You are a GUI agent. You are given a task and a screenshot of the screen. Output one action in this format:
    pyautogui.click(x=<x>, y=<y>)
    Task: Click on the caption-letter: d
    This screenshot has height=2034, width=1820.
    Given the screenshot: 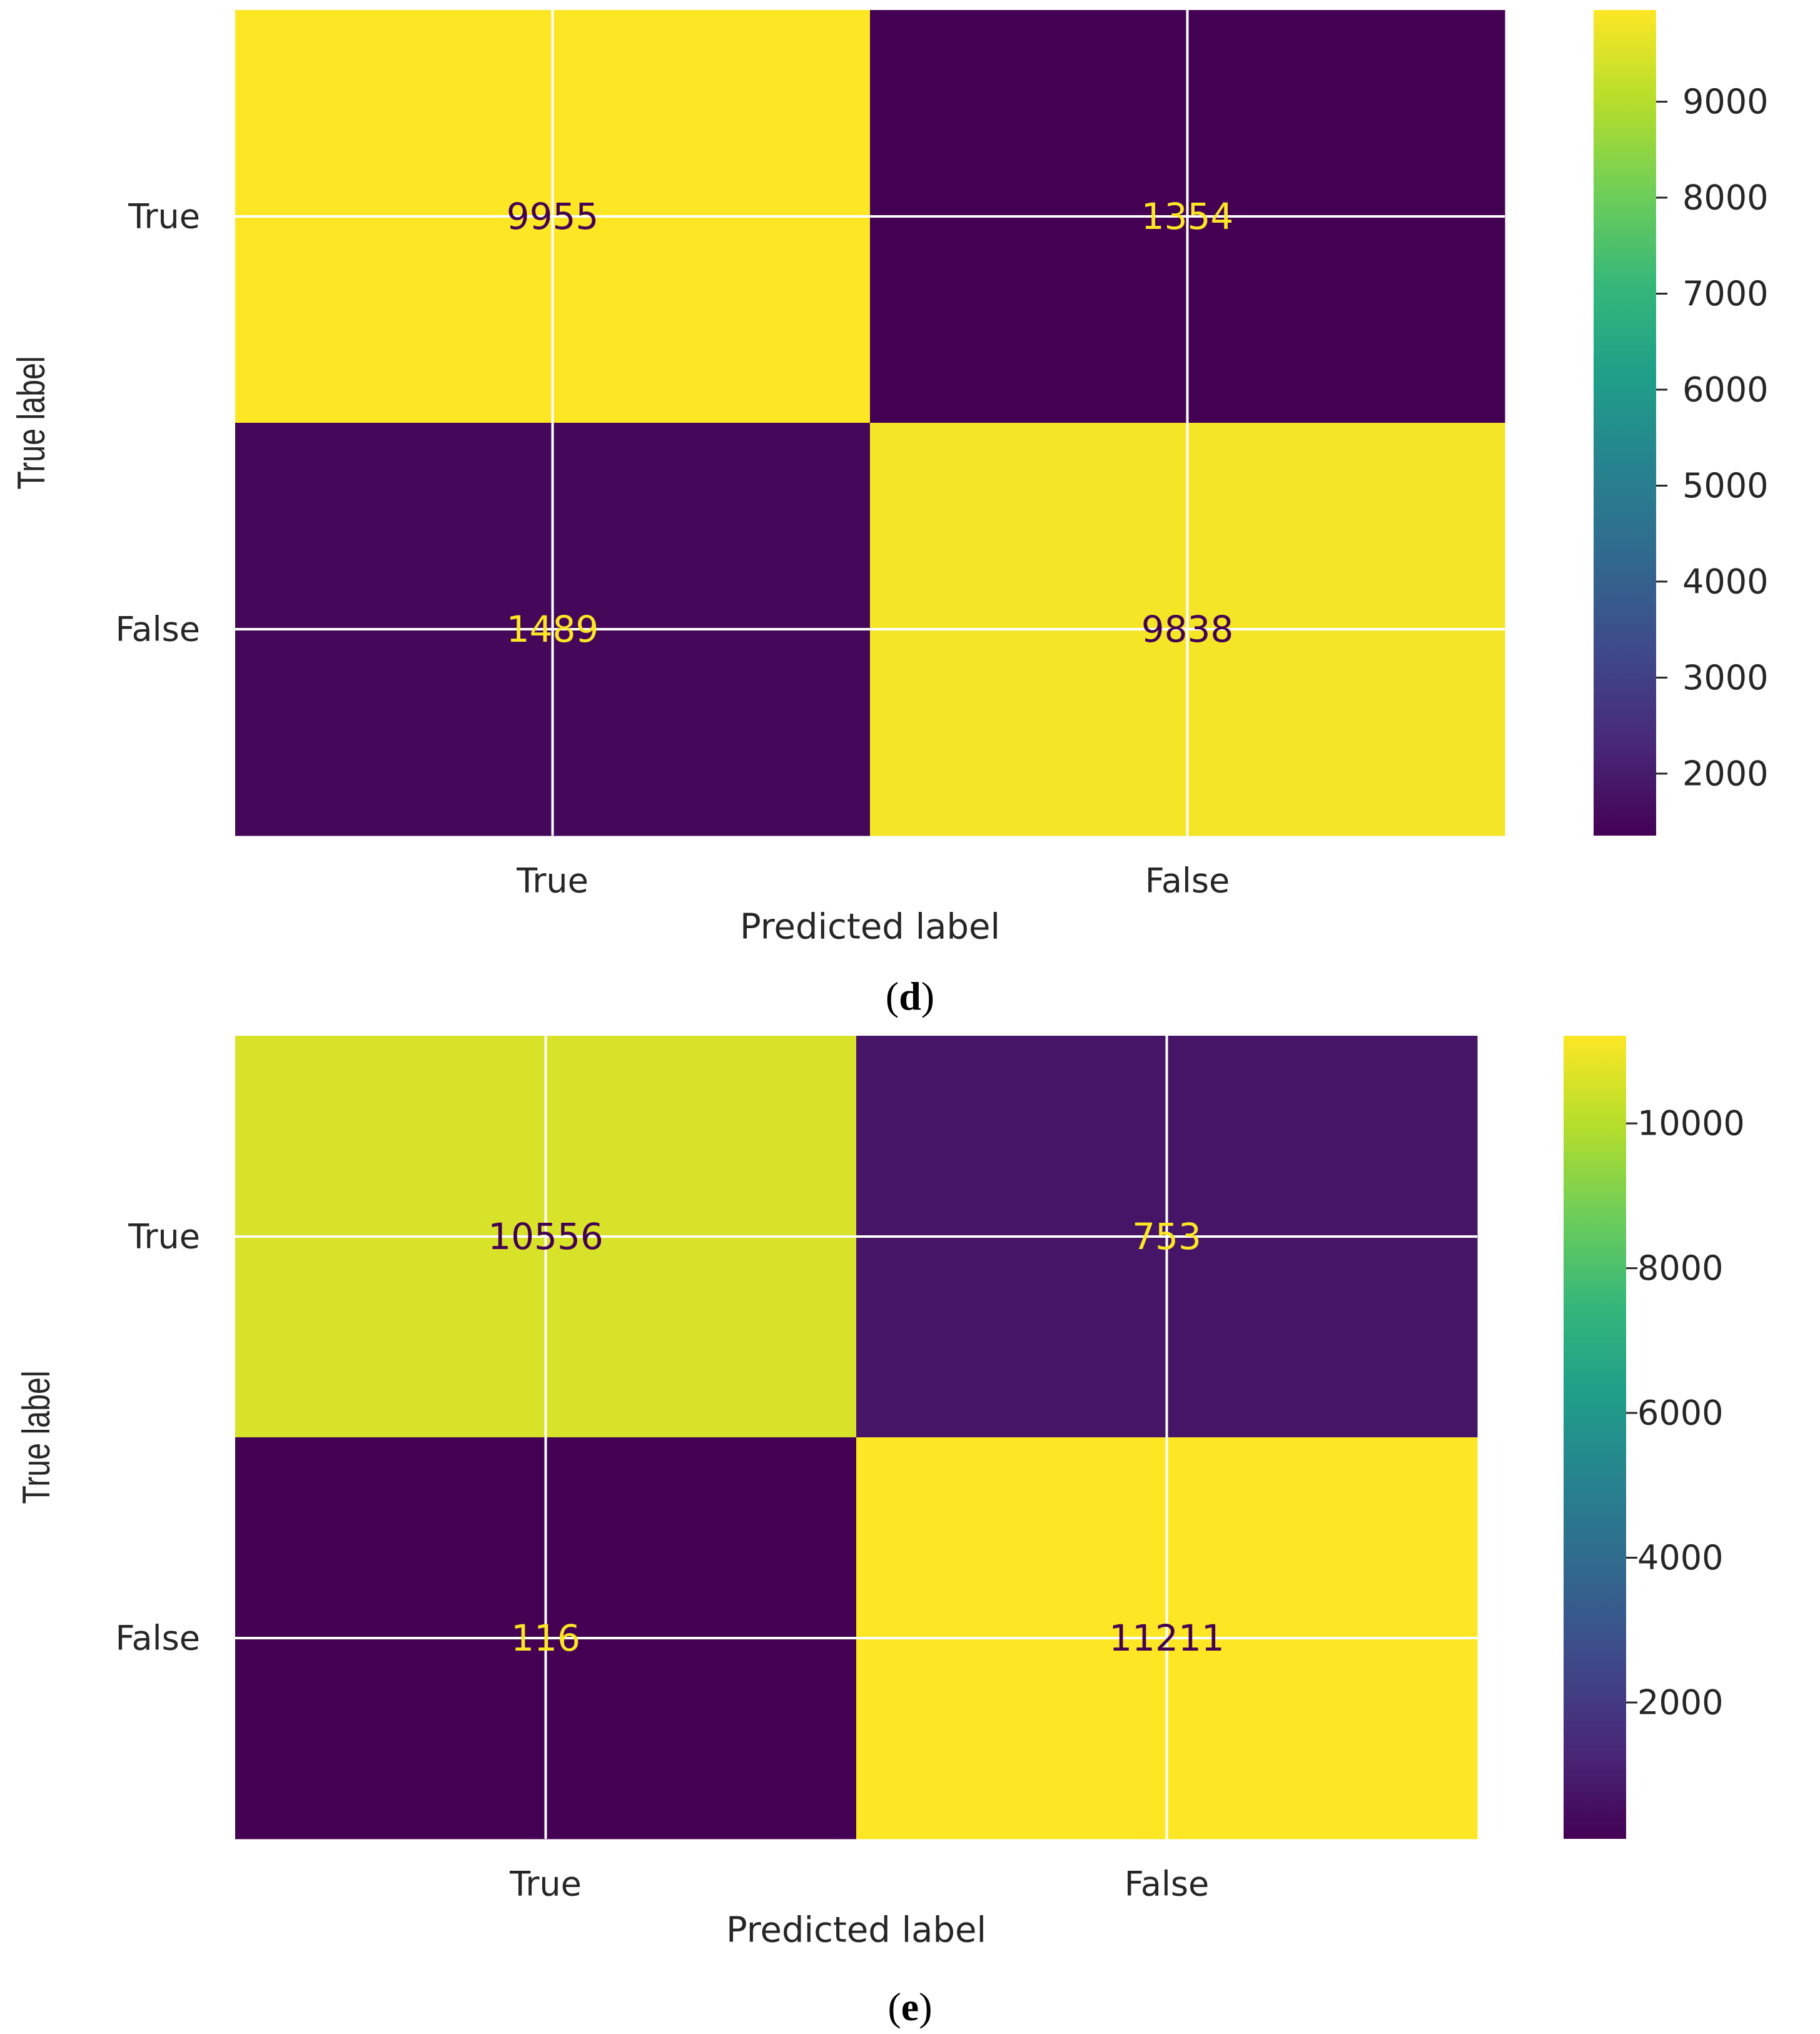 What is the action you would take?
    pyautogui.click(x=910, y=996)
    